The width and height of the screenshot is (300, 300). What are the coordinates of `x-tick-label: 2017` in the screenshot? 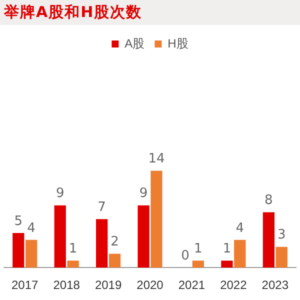 It's located at (25, 285).